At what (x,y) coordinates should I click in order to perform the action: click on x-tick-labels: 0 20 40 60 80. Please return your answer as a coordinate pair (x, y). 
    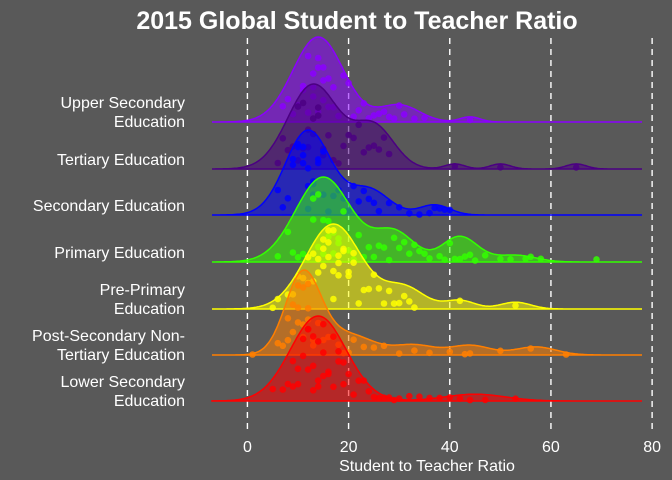
    Looking at the image, I should click on (452, 447).